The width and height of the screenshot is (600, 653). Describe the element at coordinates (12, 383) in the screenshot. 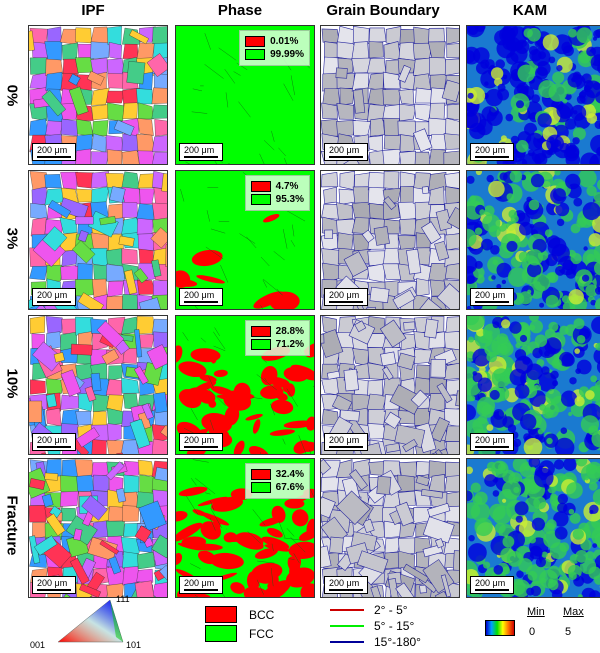

I see `row-label-2: 10%` at that location.